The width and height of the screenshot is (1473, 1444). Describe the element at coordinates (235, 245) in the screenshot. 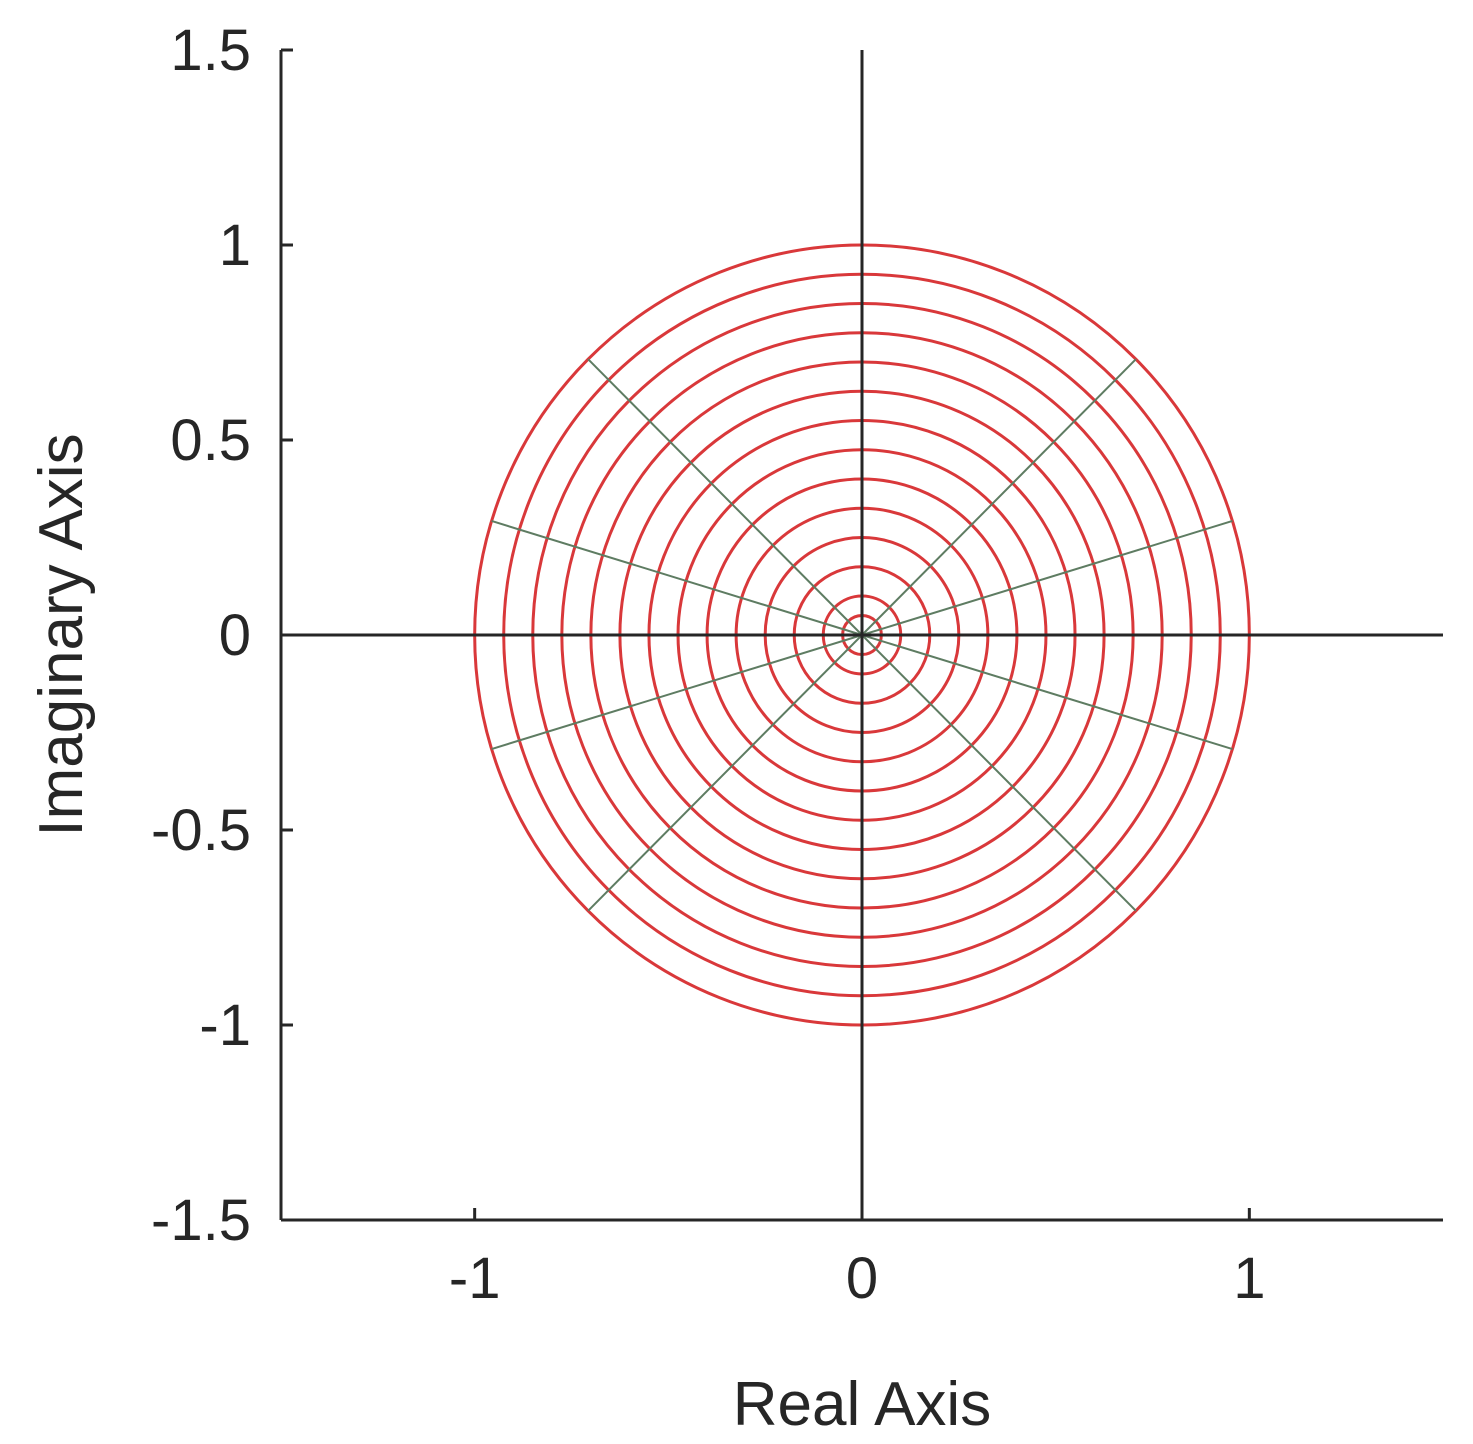

I see `y-tick-label: 1` at that location.